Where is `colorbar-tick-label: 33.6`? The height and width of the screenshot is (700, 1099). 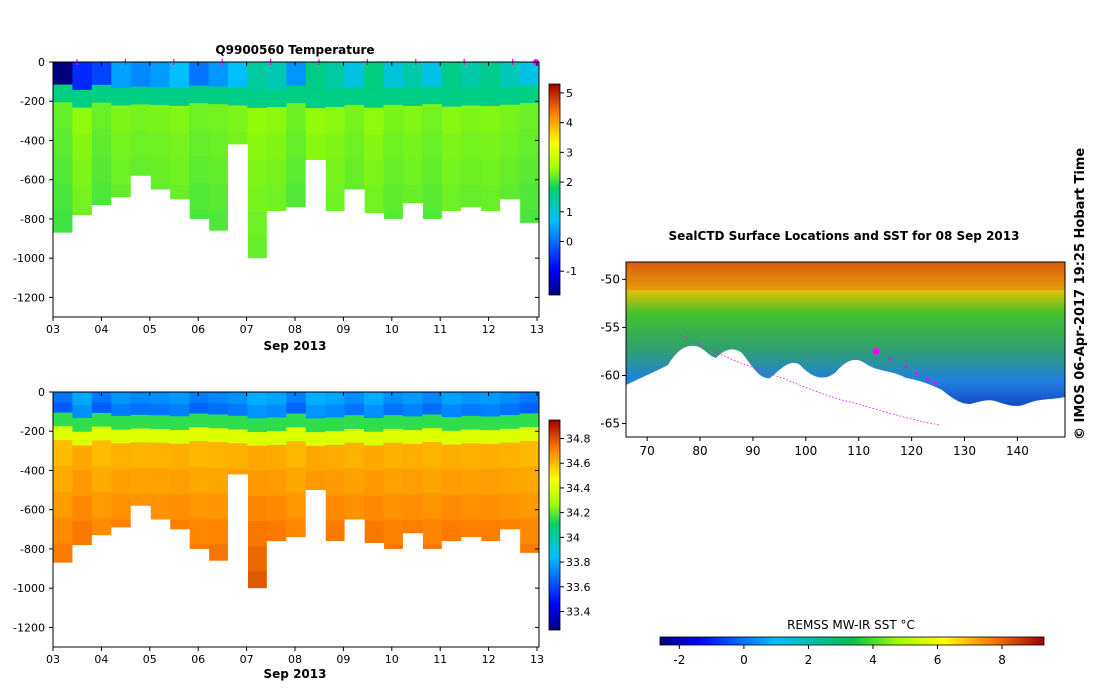
colorbar-tick-label: 33.6 is located at coordinates (578, 587).